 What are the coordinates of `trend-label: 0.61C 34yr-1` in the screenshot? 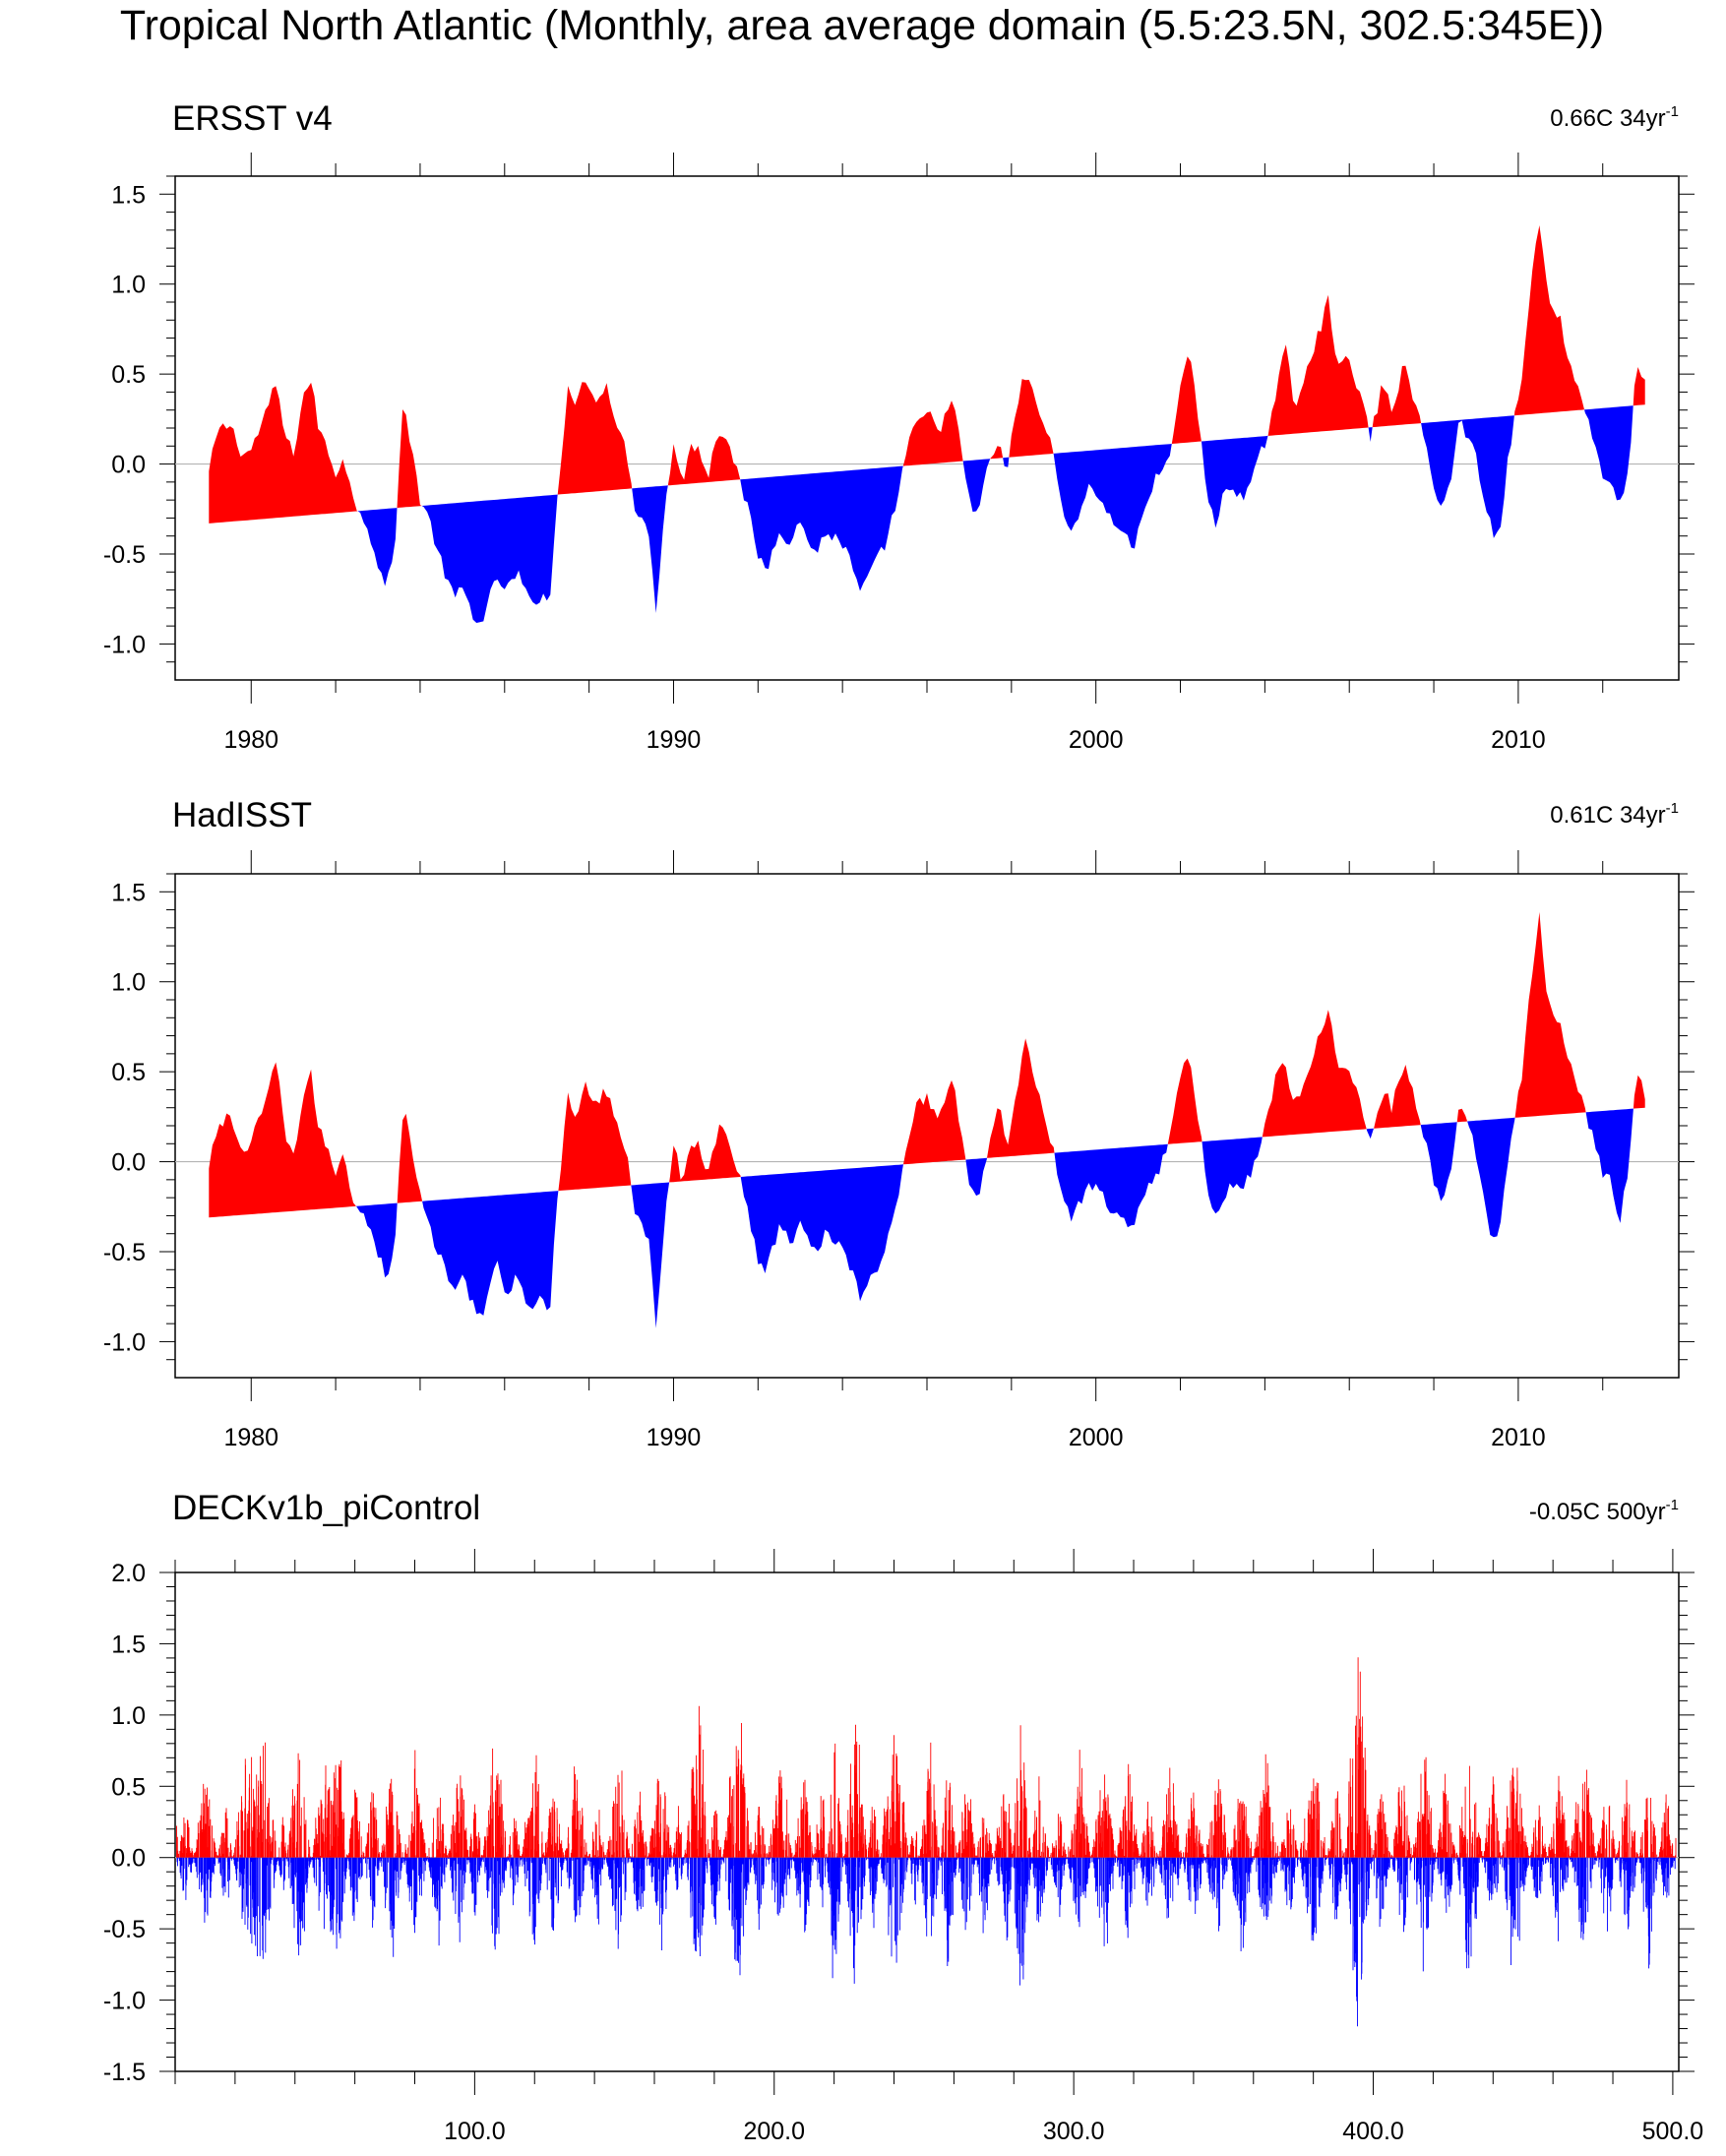 It's located at (1614, 814).